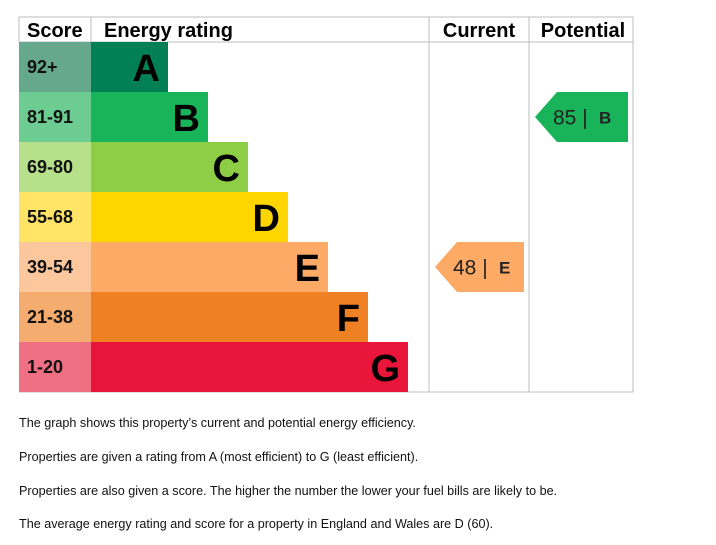 Image resolution: width=716 pixels, height=545 pixels. I want to click on score-cell-g, so click(55, 367).